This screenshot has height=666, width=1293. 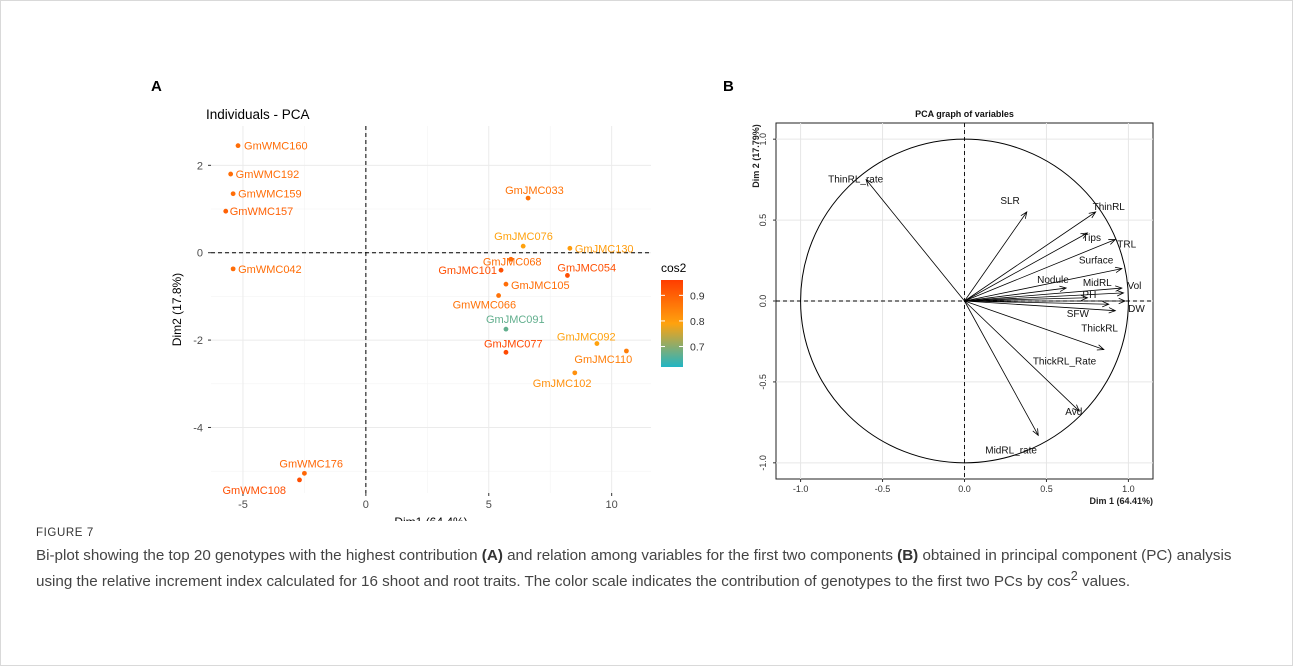 I want to click on y-tick-label: 0.0, so click(x=763, y=301).